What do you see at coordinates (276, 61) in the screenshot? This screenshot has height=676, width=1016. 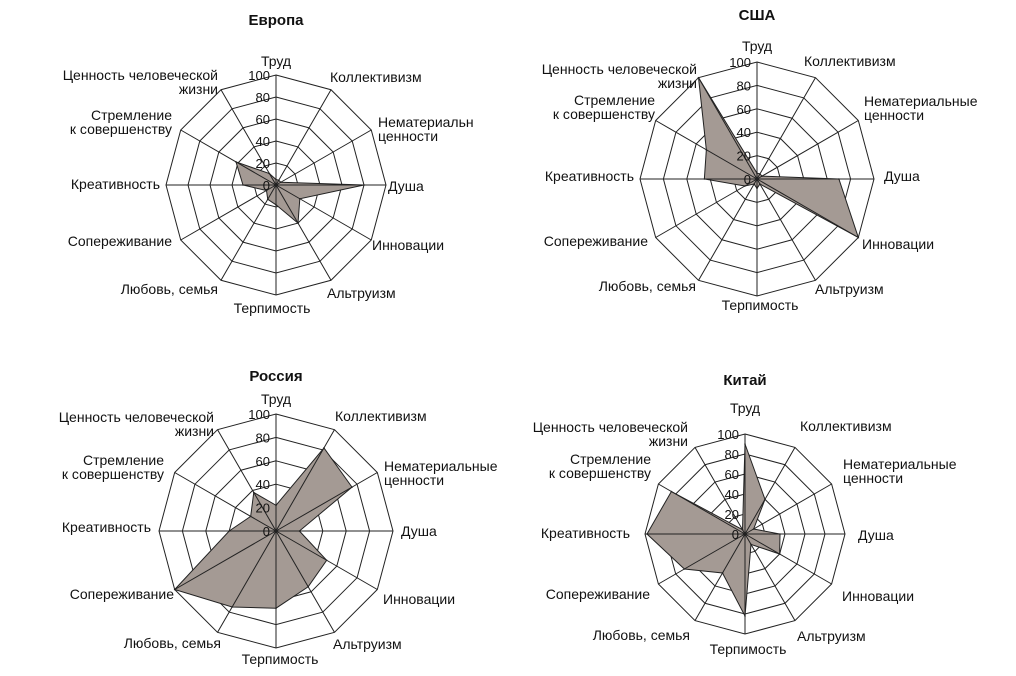 I see `category-label: Труд` at bounding box center [276, 61].